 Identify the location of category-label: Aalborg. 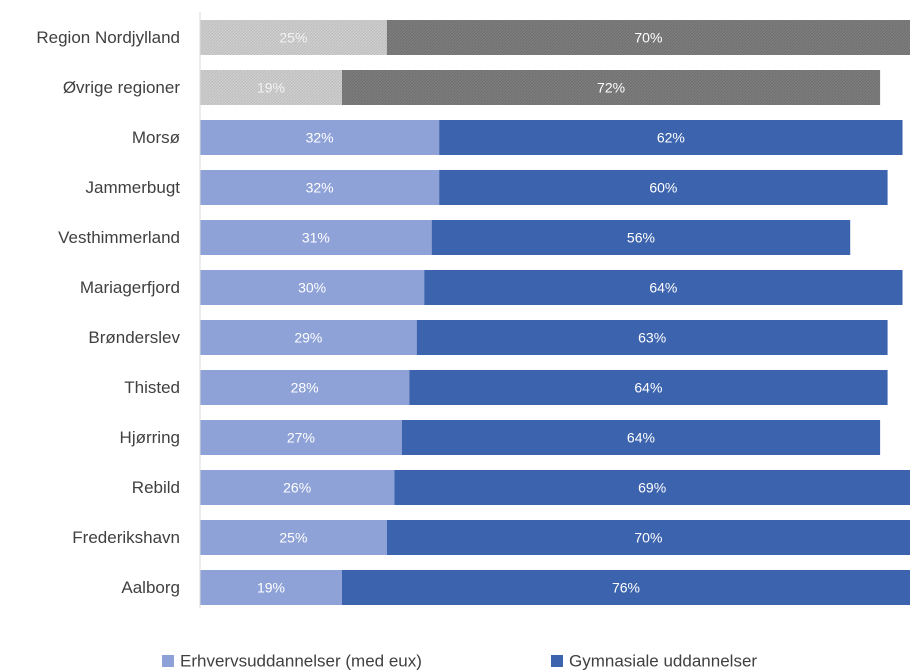
(150, 587).